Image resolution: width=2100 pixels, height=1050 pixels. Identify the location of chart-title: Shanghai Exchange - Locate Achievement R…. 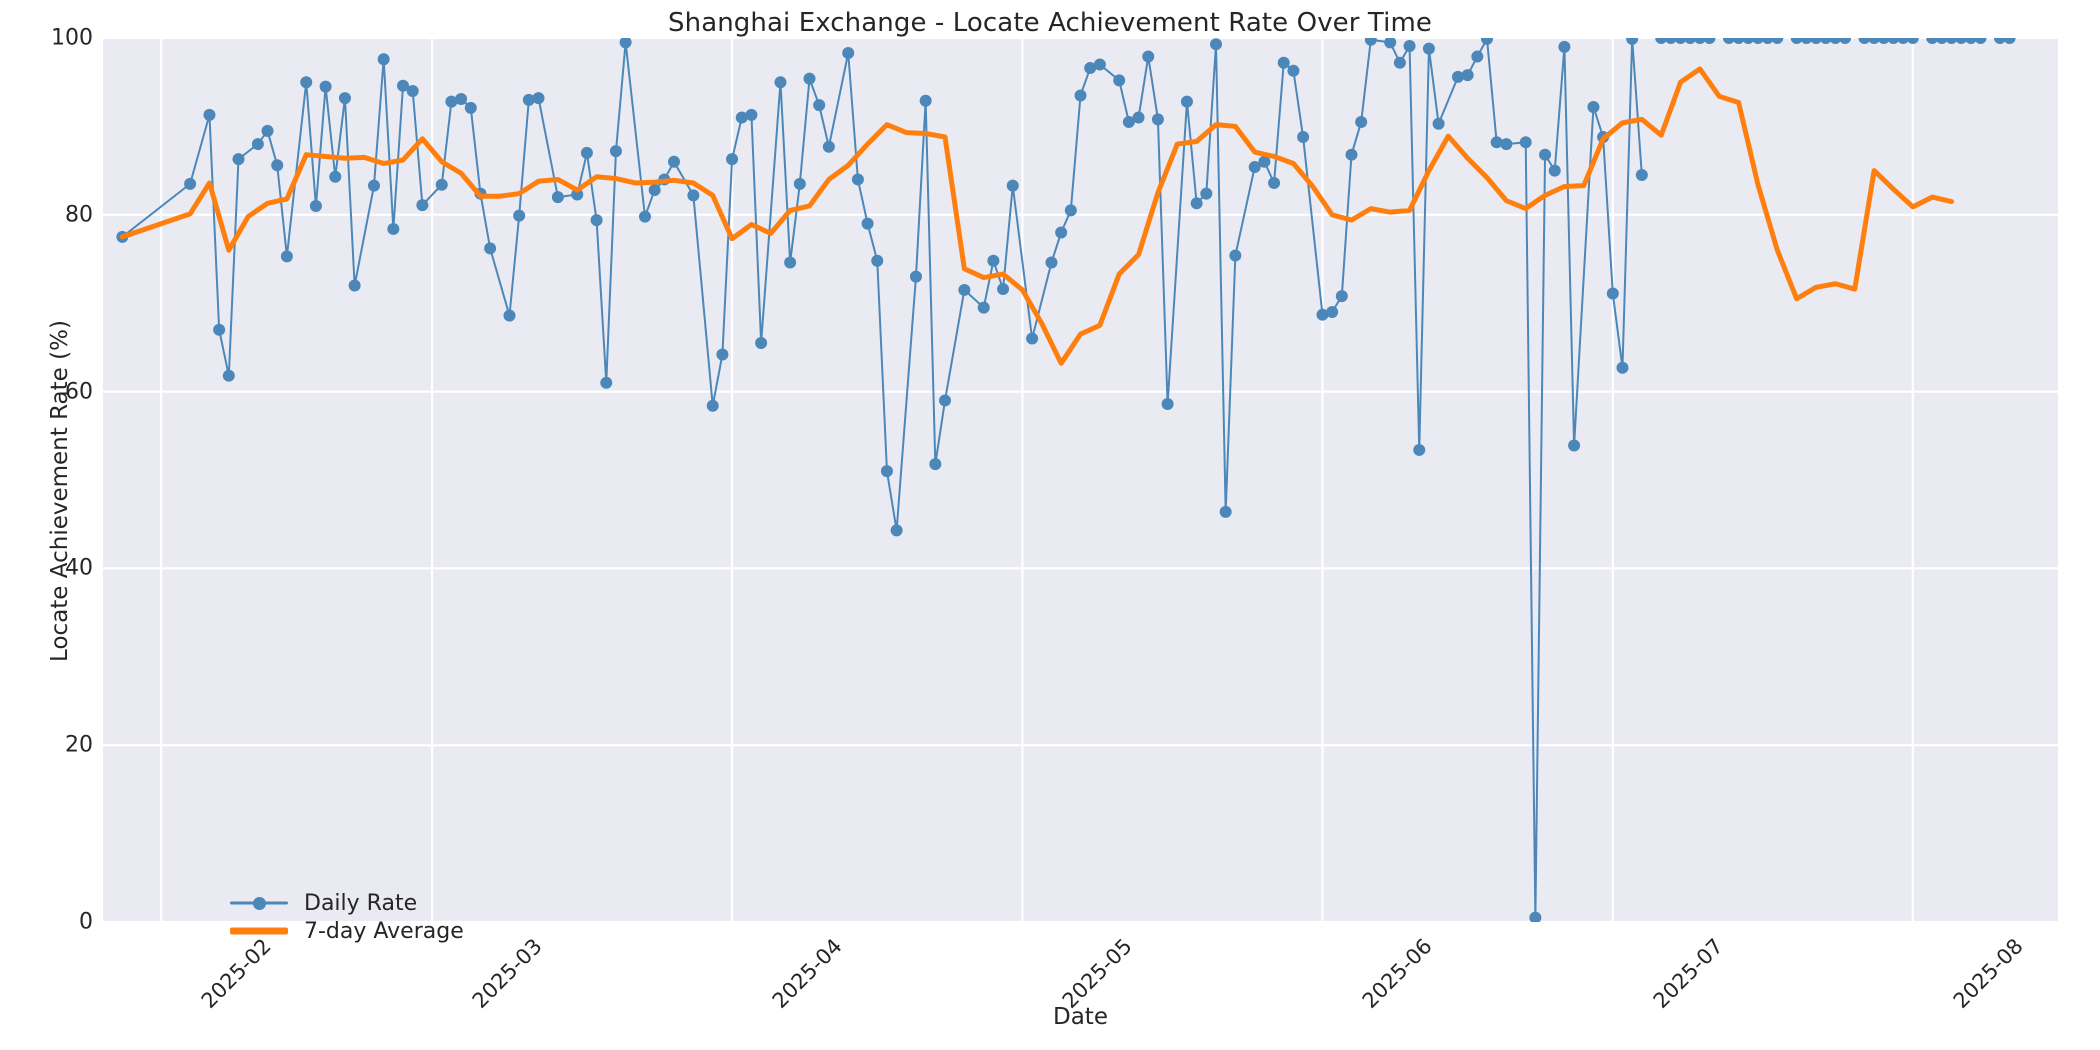
(1050, 23).